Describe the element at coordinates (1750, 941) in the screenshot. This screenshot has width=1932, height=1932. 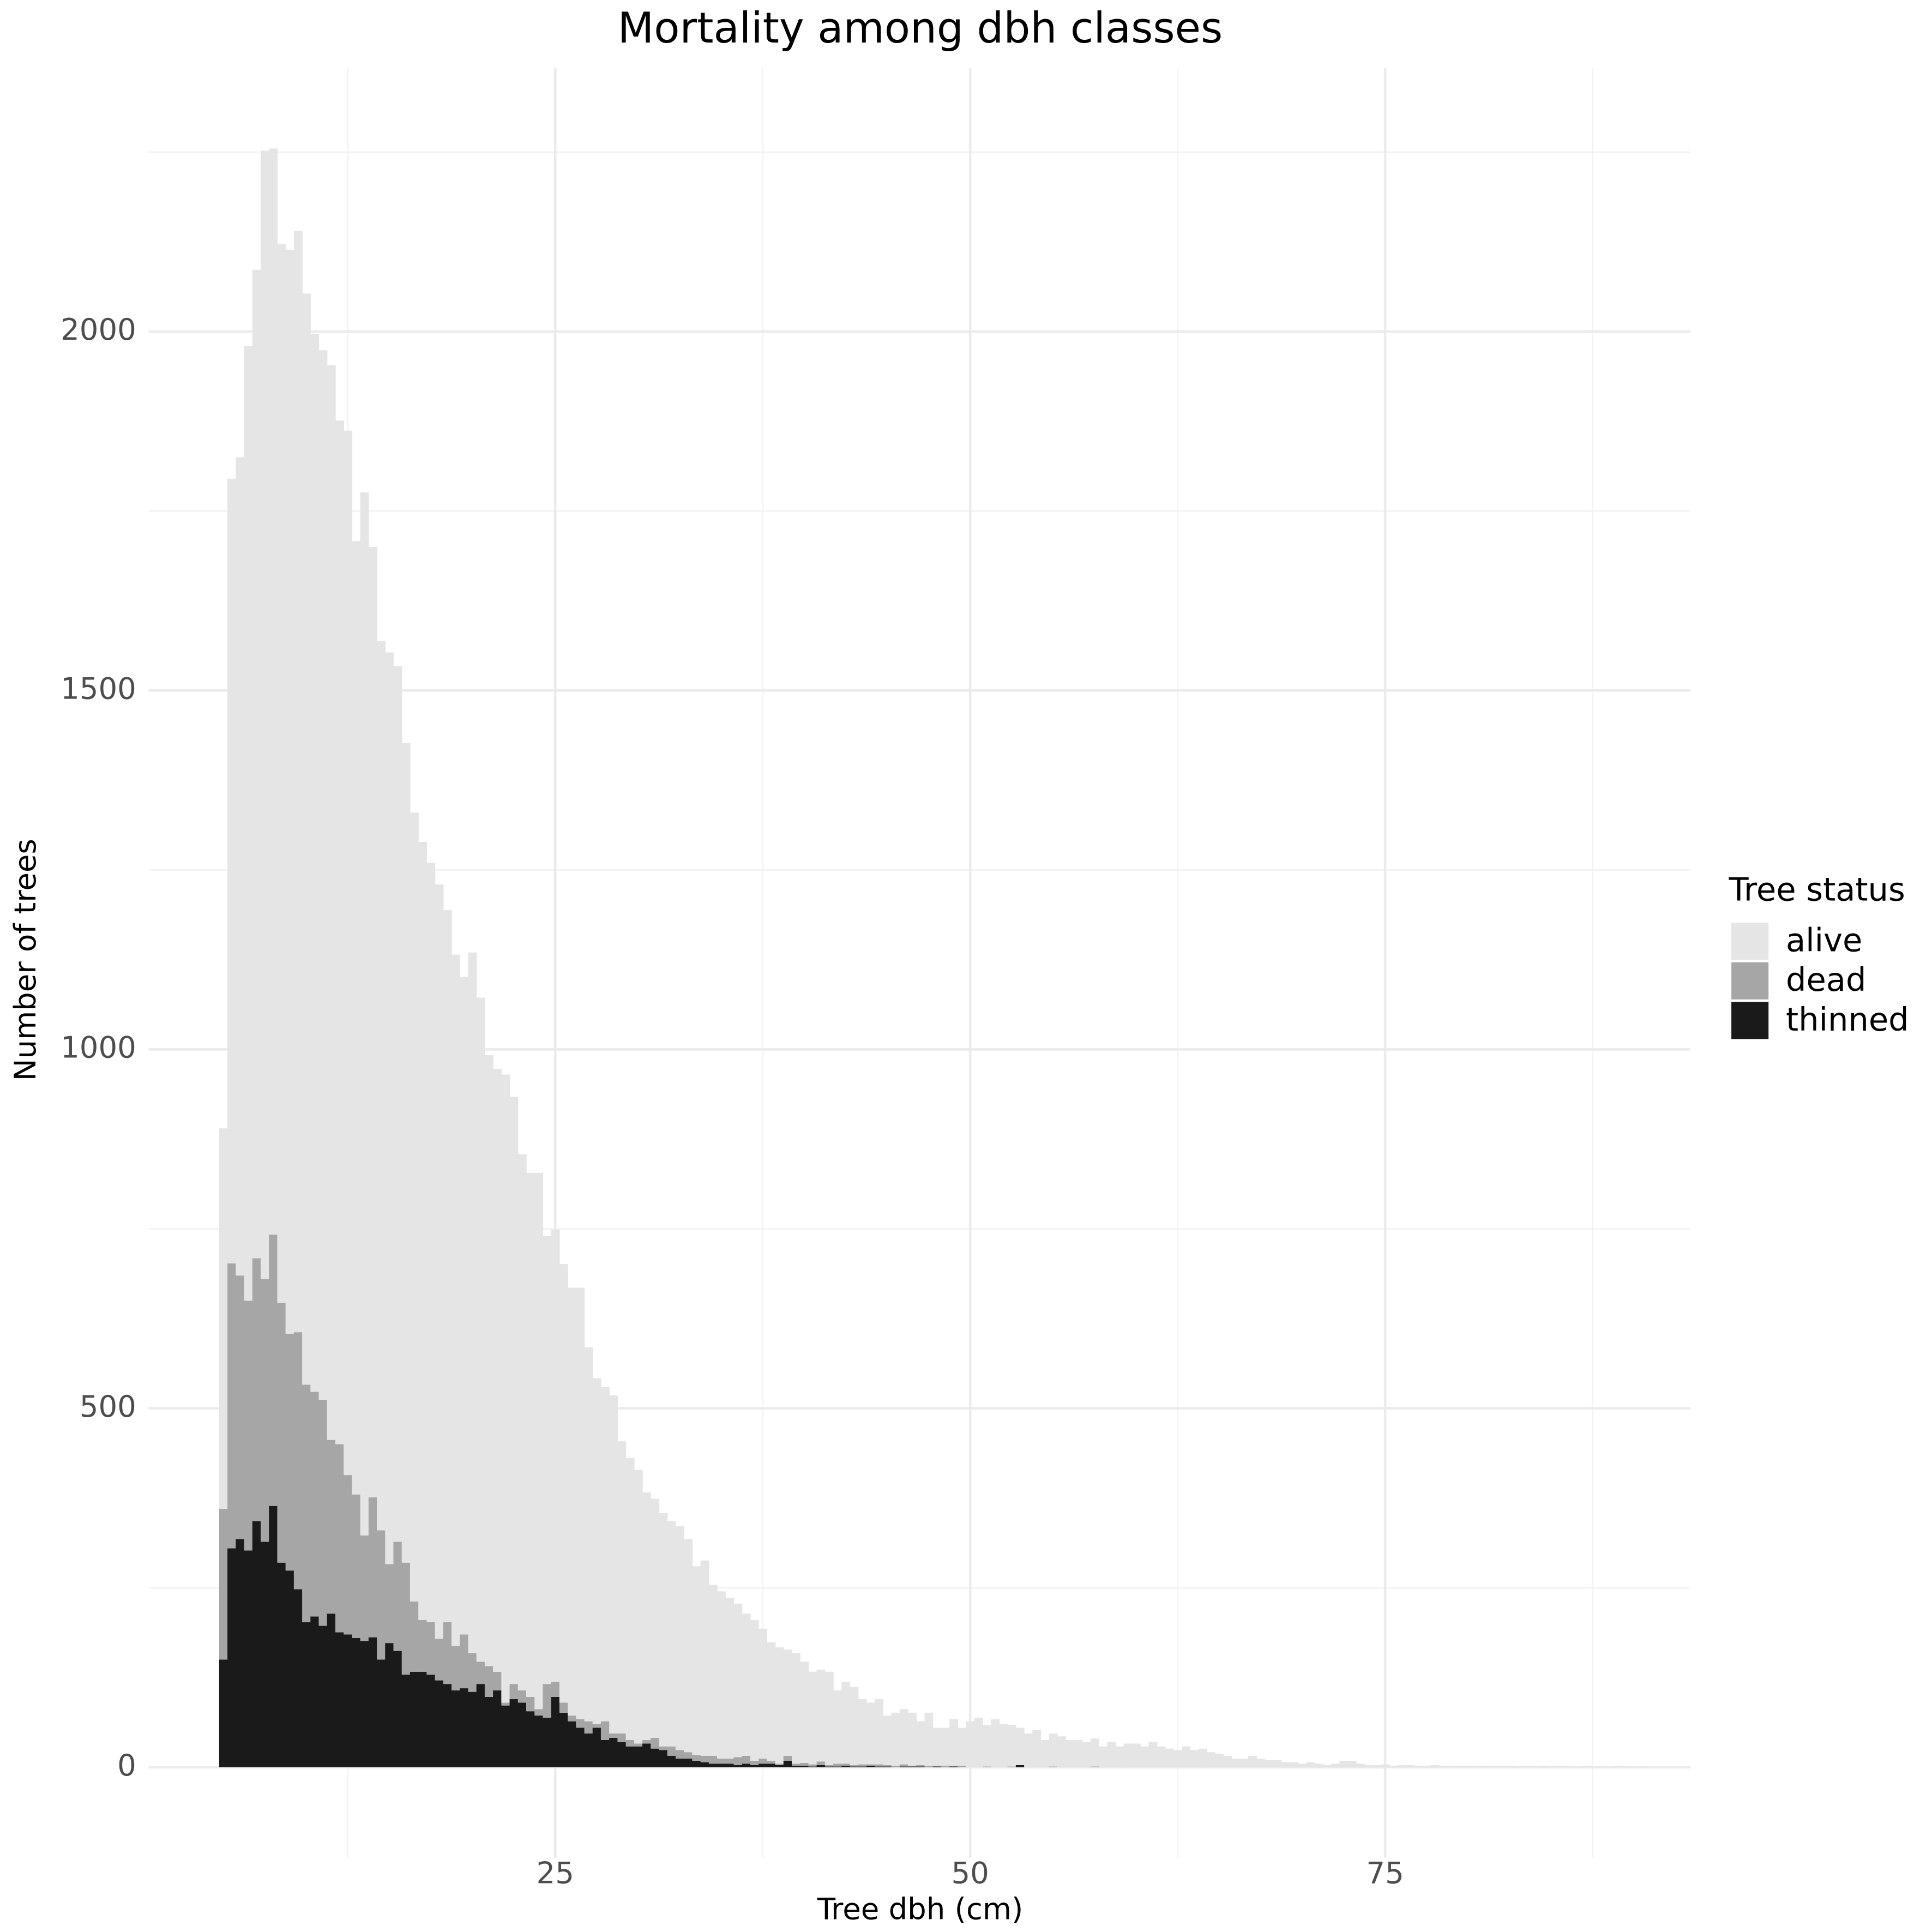
I see `legend-swatch` at that location.